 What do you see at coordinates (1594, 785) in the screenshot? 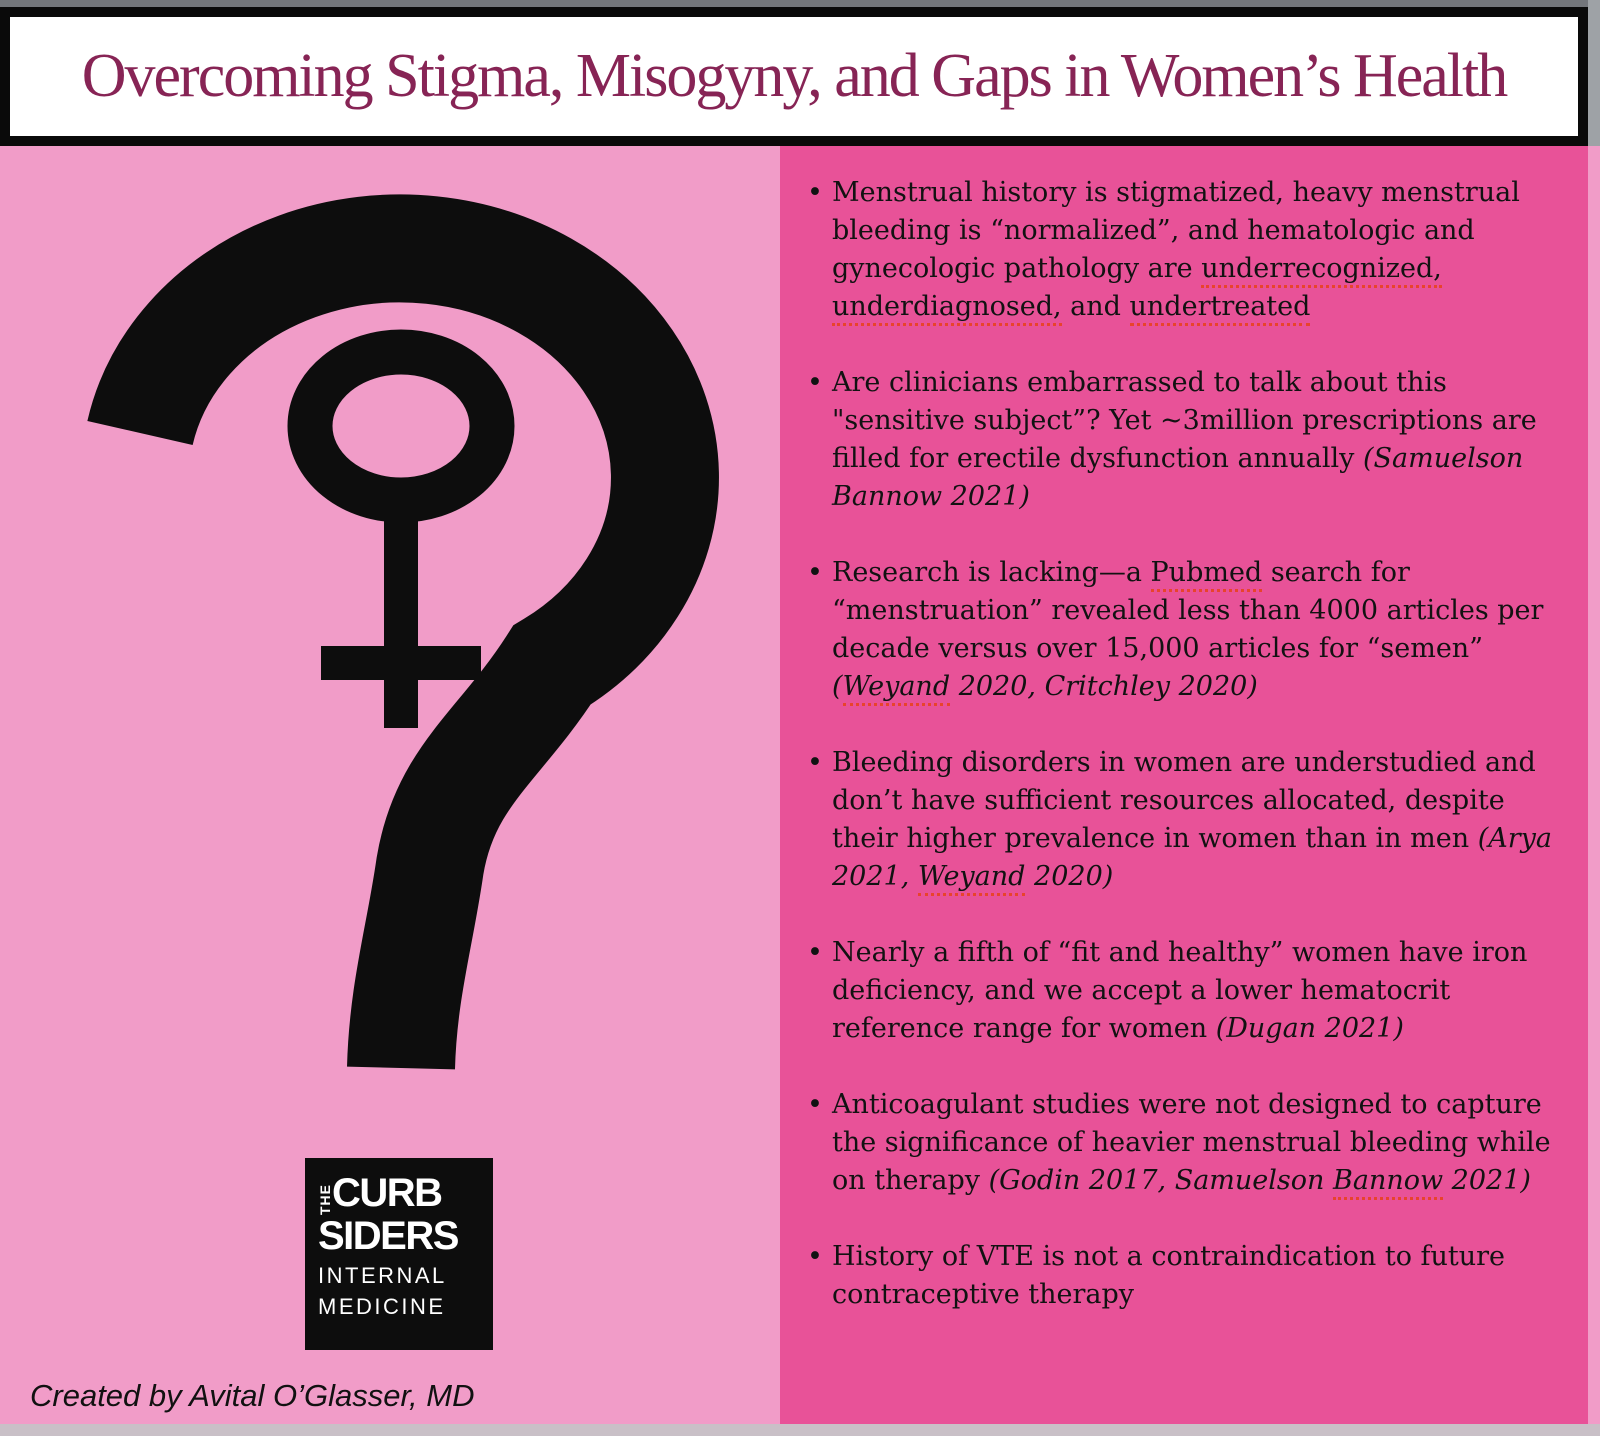
I see `right-edge-strip` at bounding box center [1594, 785].